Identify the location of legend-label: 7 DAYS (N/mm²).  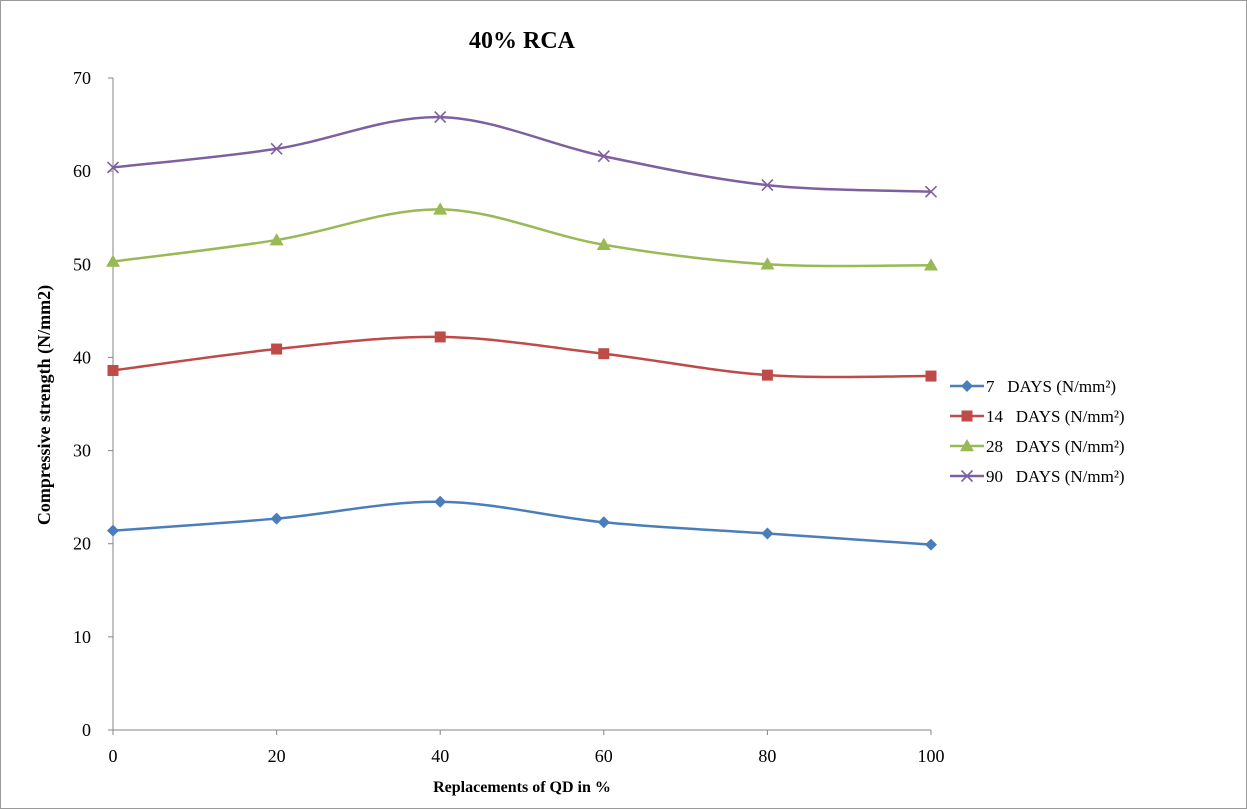
(1051, 386).